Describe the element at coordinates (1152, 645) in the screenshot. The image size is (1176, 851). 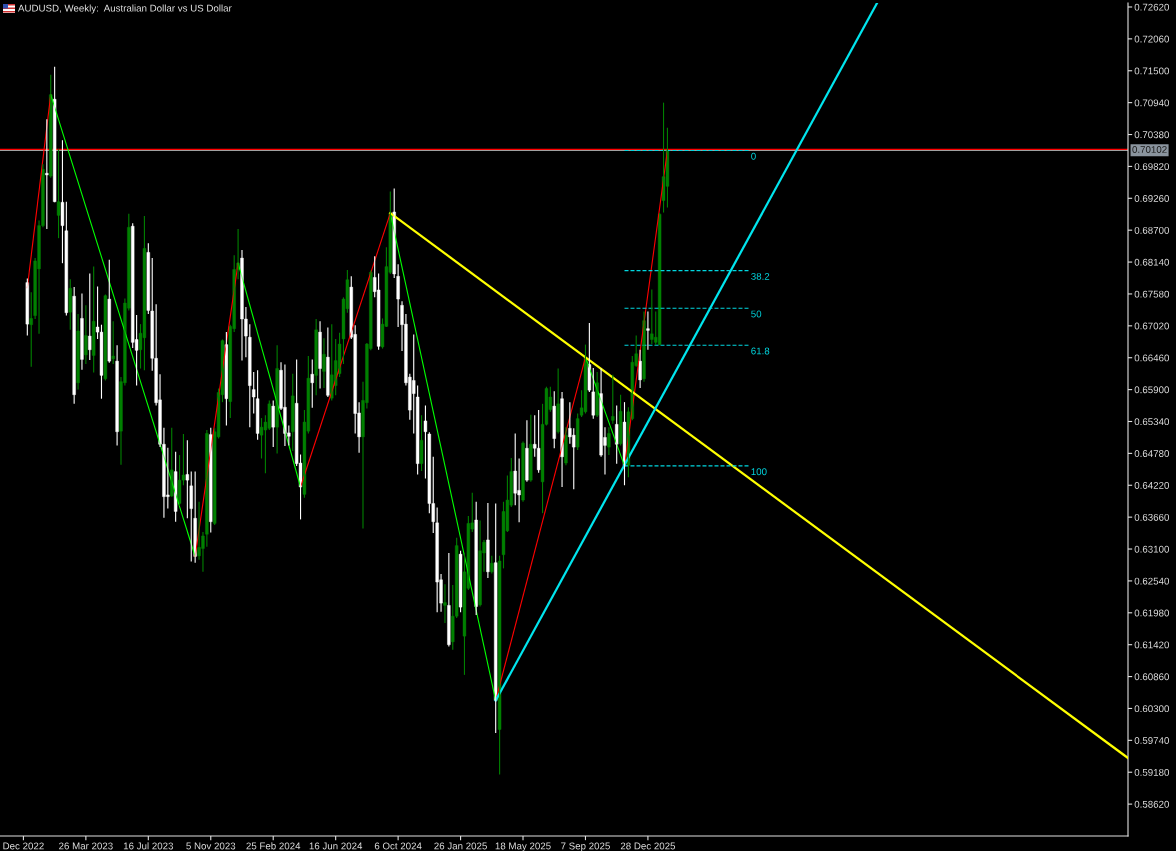
I see `y-tick-label: 0.61420` at that location.